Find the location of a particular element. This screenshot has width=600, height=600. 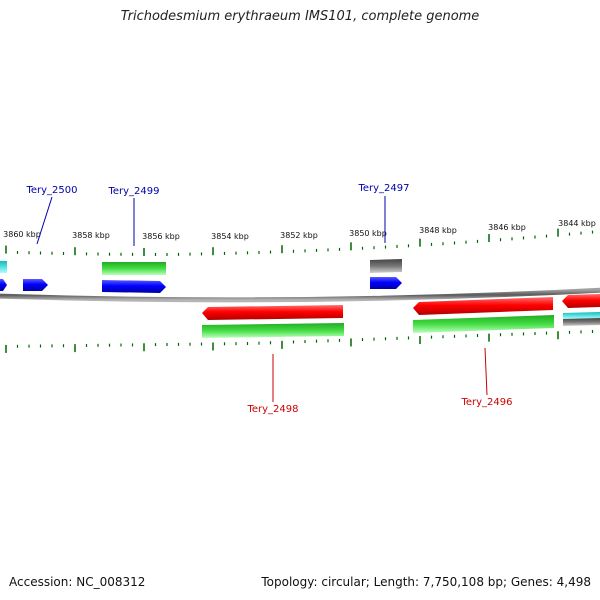

scale-label: 3852 kbp is located at coordinates (299, 235).